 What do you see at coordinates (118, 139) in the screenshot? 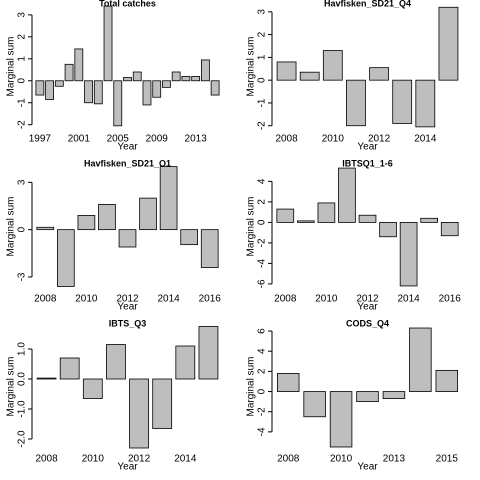
I see `x-tick-label: 2005` at bounding box center [118, 139].